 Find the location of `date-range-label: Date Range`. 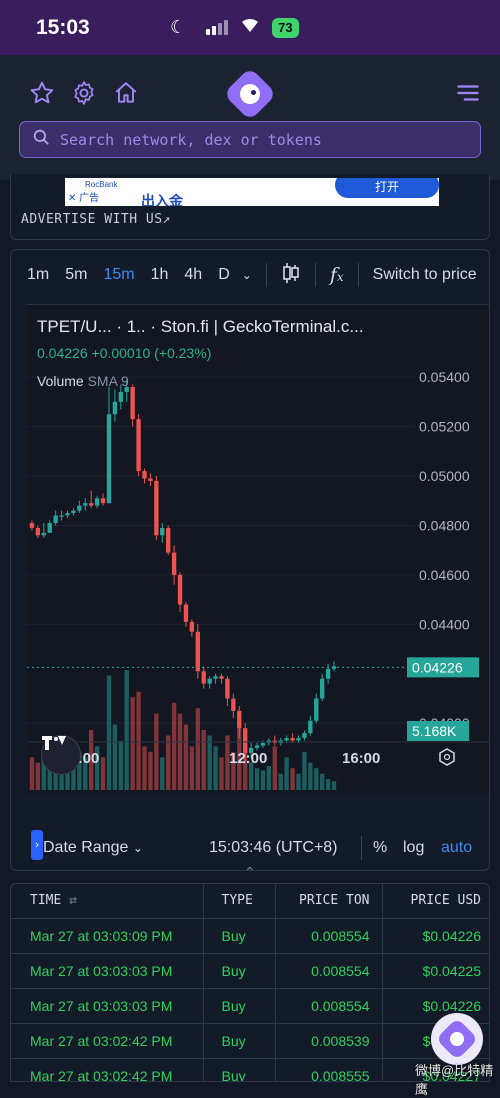

date-range-label: Date Range is located at coordinates (86, 847).